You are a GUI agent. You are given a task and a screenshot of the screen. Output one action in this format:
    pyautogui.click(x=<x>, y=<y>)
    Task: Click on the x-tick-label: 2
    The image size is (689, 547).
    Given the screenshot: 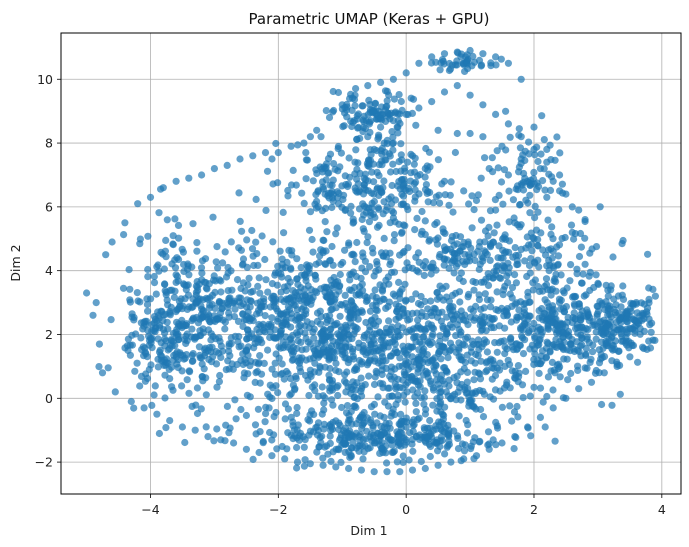 What is the action you would take?
    pyautogui.click(x=534, y=509)
    